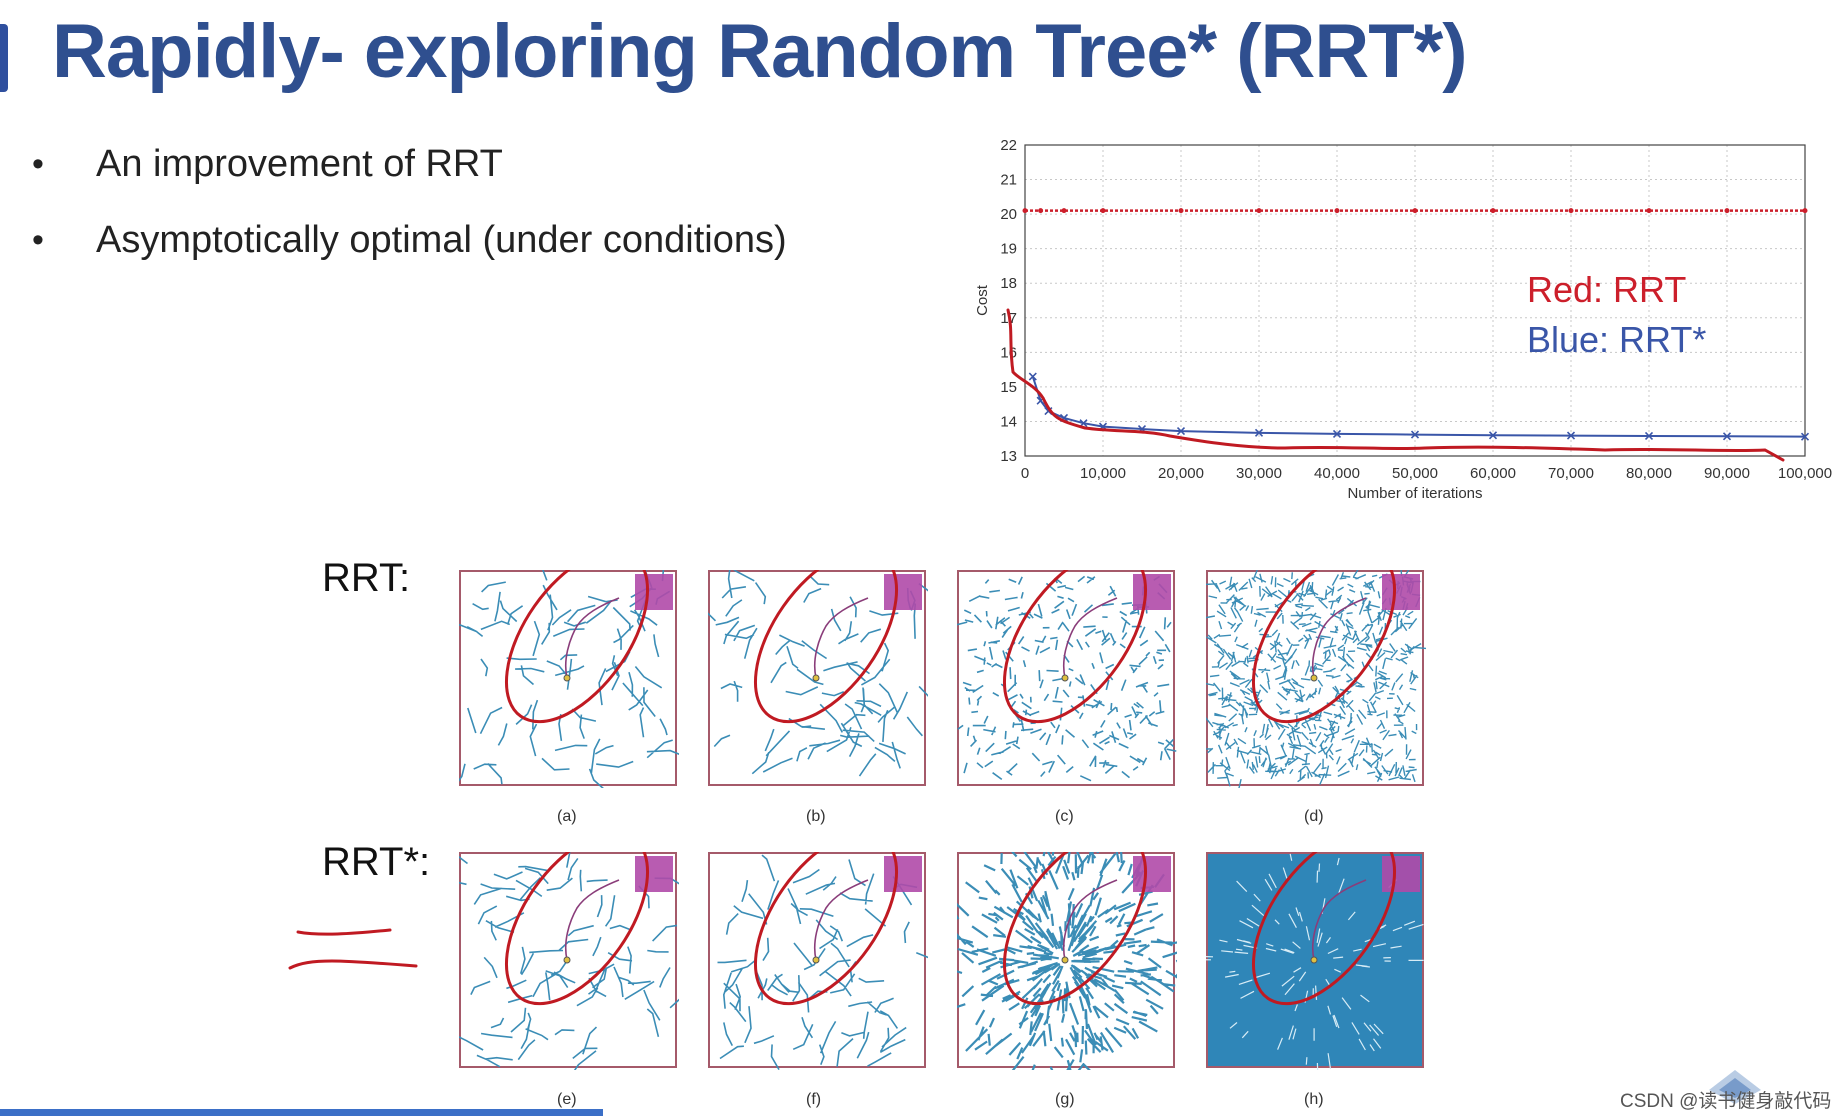 The width and height of the screenshot is (1843, 1116). Describe the element at coordinates (1008, 214) in the screenshot. I see `y-tick-label: 20` at that location.